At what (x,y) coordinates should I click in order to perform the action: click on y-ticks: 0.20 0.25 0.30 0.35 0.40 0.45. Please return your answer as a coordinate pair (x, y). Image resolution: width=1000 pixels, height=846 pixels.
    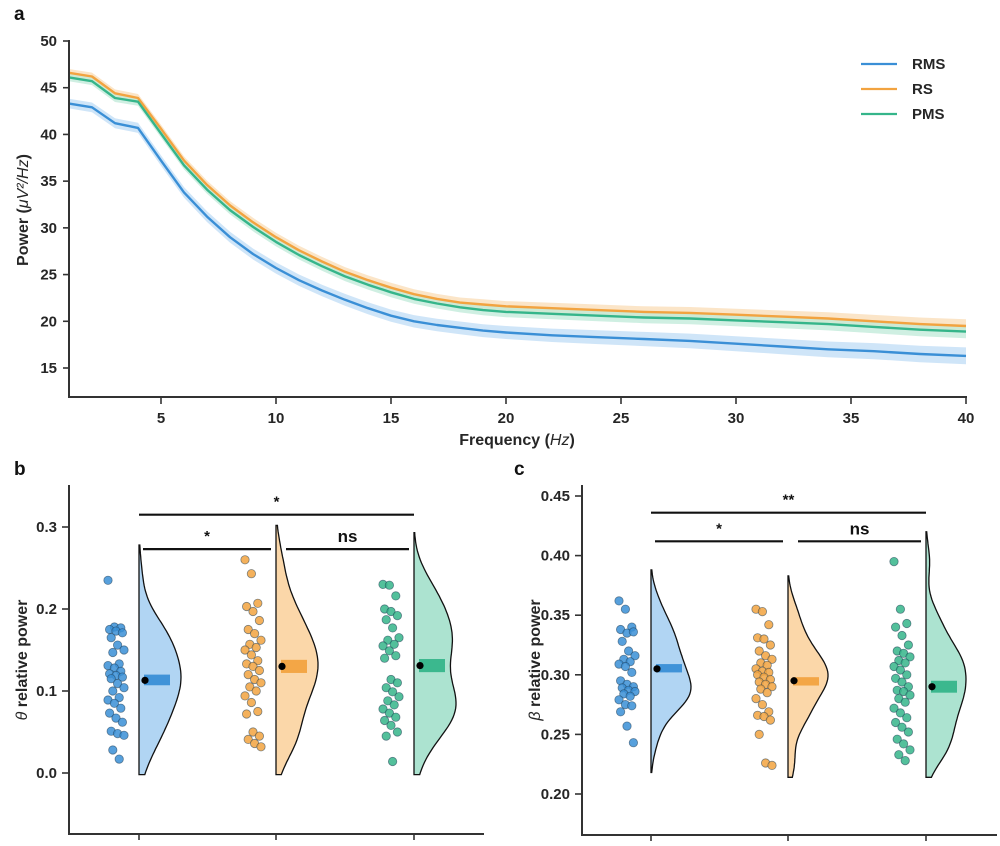
    Looking at the image, I should click on (561, 645).